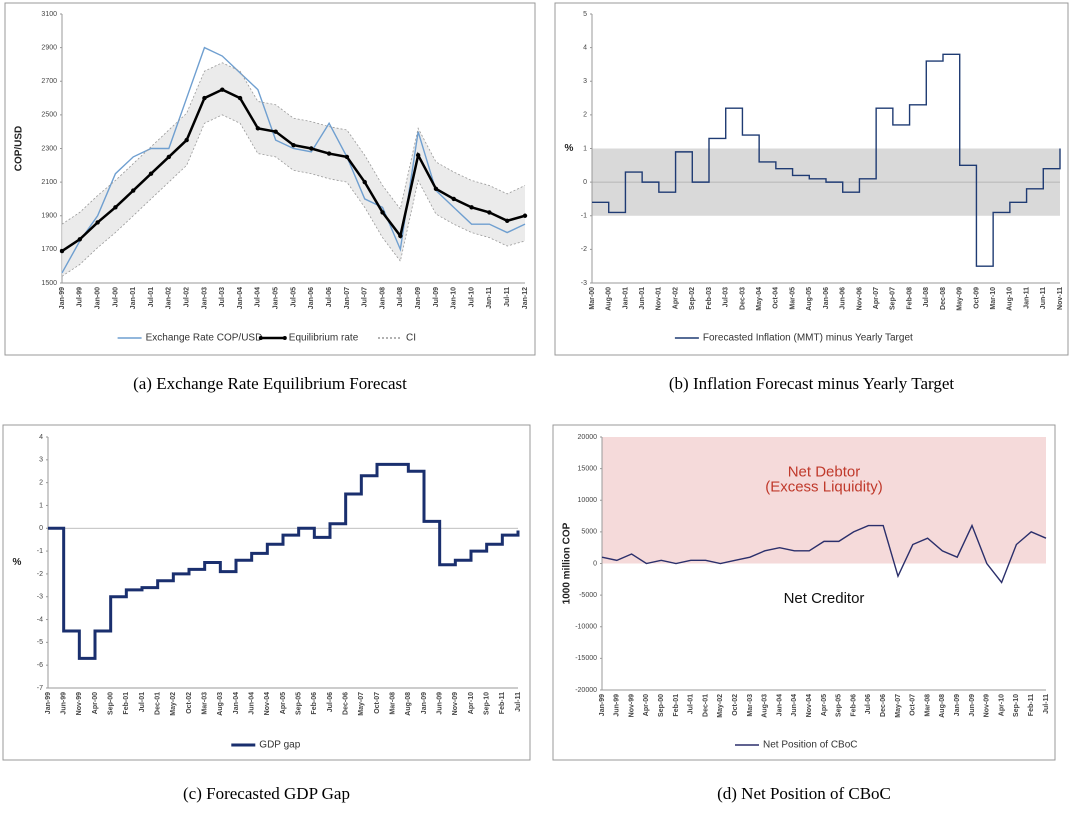 The width and height of the screenshot is (1070, 820). I want to click on y-tick-label: 1, so click(585, 148).